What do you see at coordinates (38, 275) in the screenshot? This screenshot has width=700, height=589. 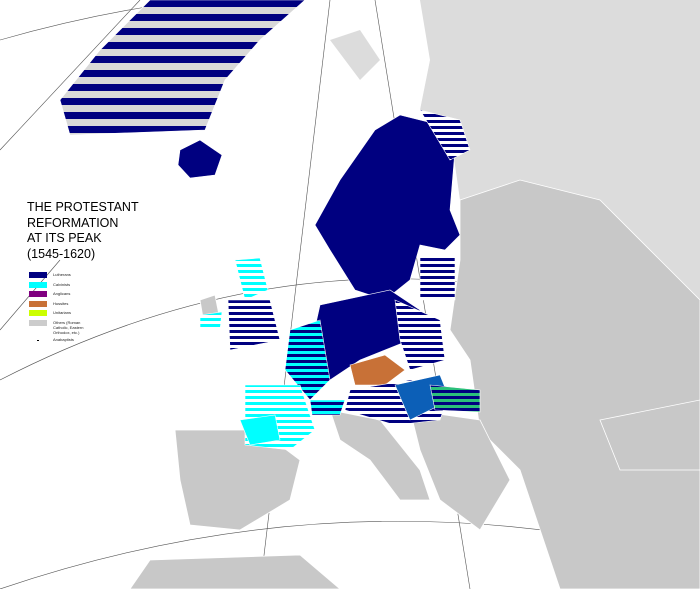 I see `lutherans-swatch` at bounding box center [38, 275].